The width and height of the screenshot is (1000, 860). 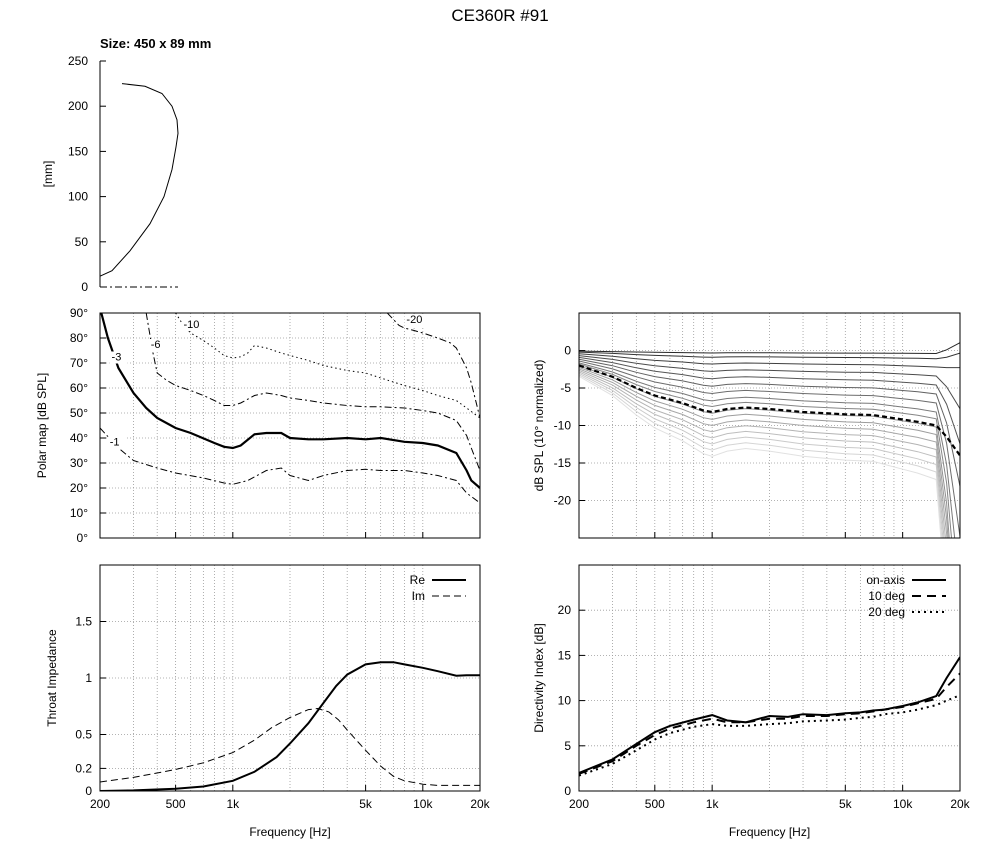 I want to click on impedance-line-im, so click(x=290, y=746).